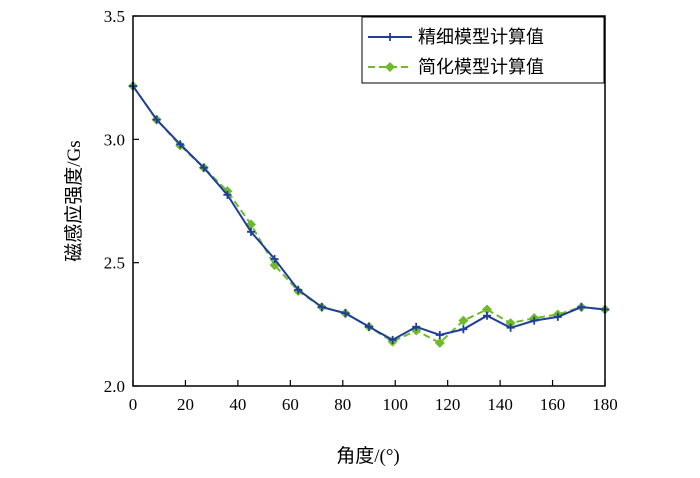  Describe the element at coordinates (114, 263) in the screenshot. I see `y-tick-label: 2.5` at that location.